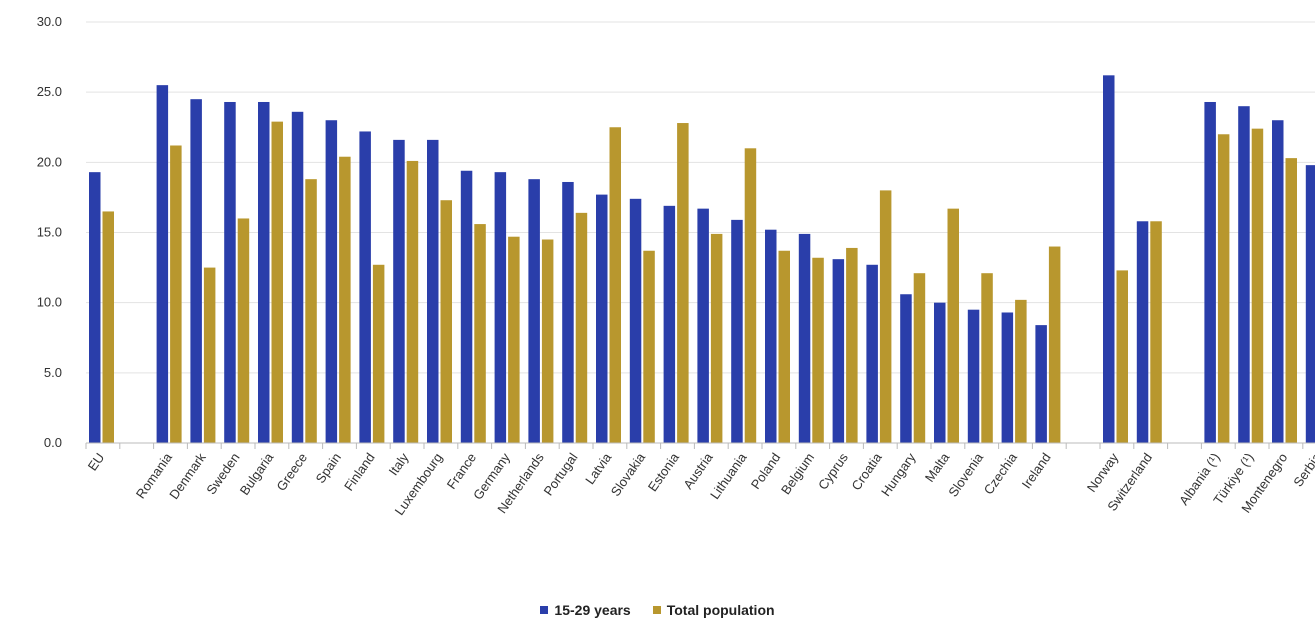 The width and height of the screenshot is (1315, 623). What do you see at coordinates (49, 161) in the screenshot?
I see `y-tick-label: 20.0` at bounding box center [49, 161].